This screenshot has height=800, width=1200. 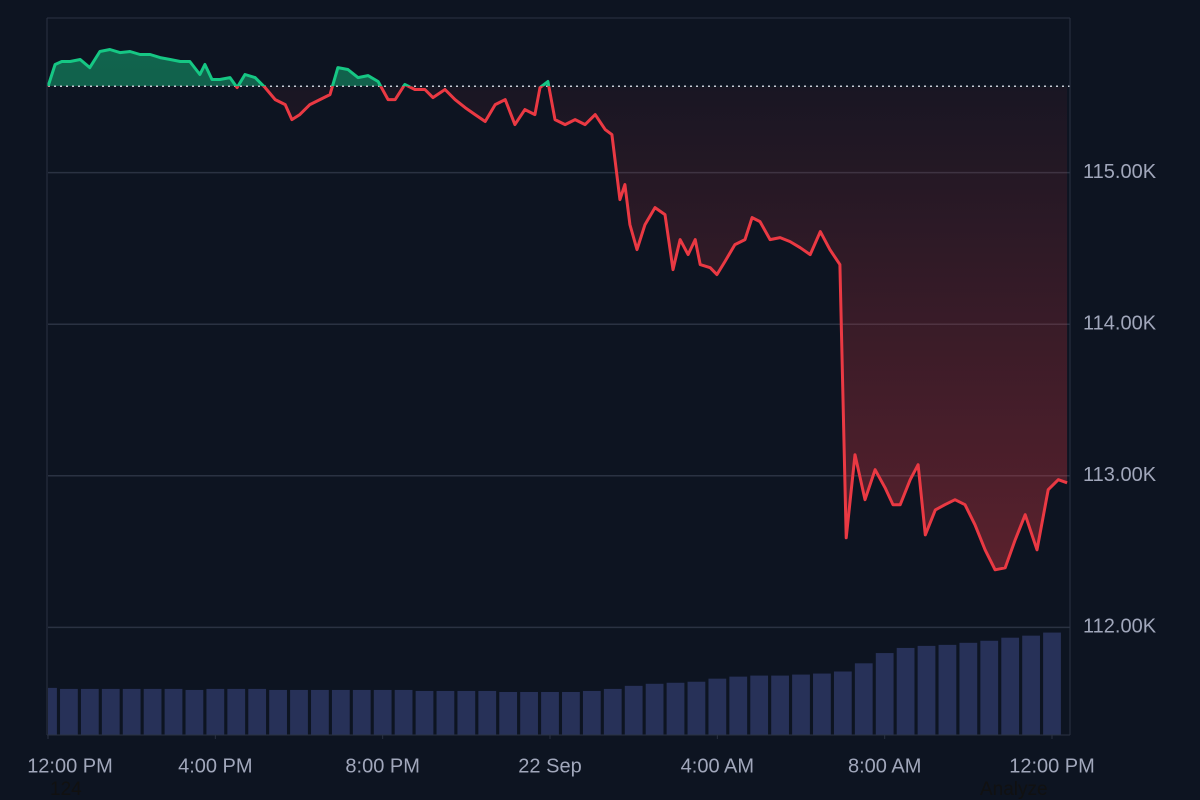 I want to click on x-tick-label: 8:00 AM, so click(x=884, y=766).